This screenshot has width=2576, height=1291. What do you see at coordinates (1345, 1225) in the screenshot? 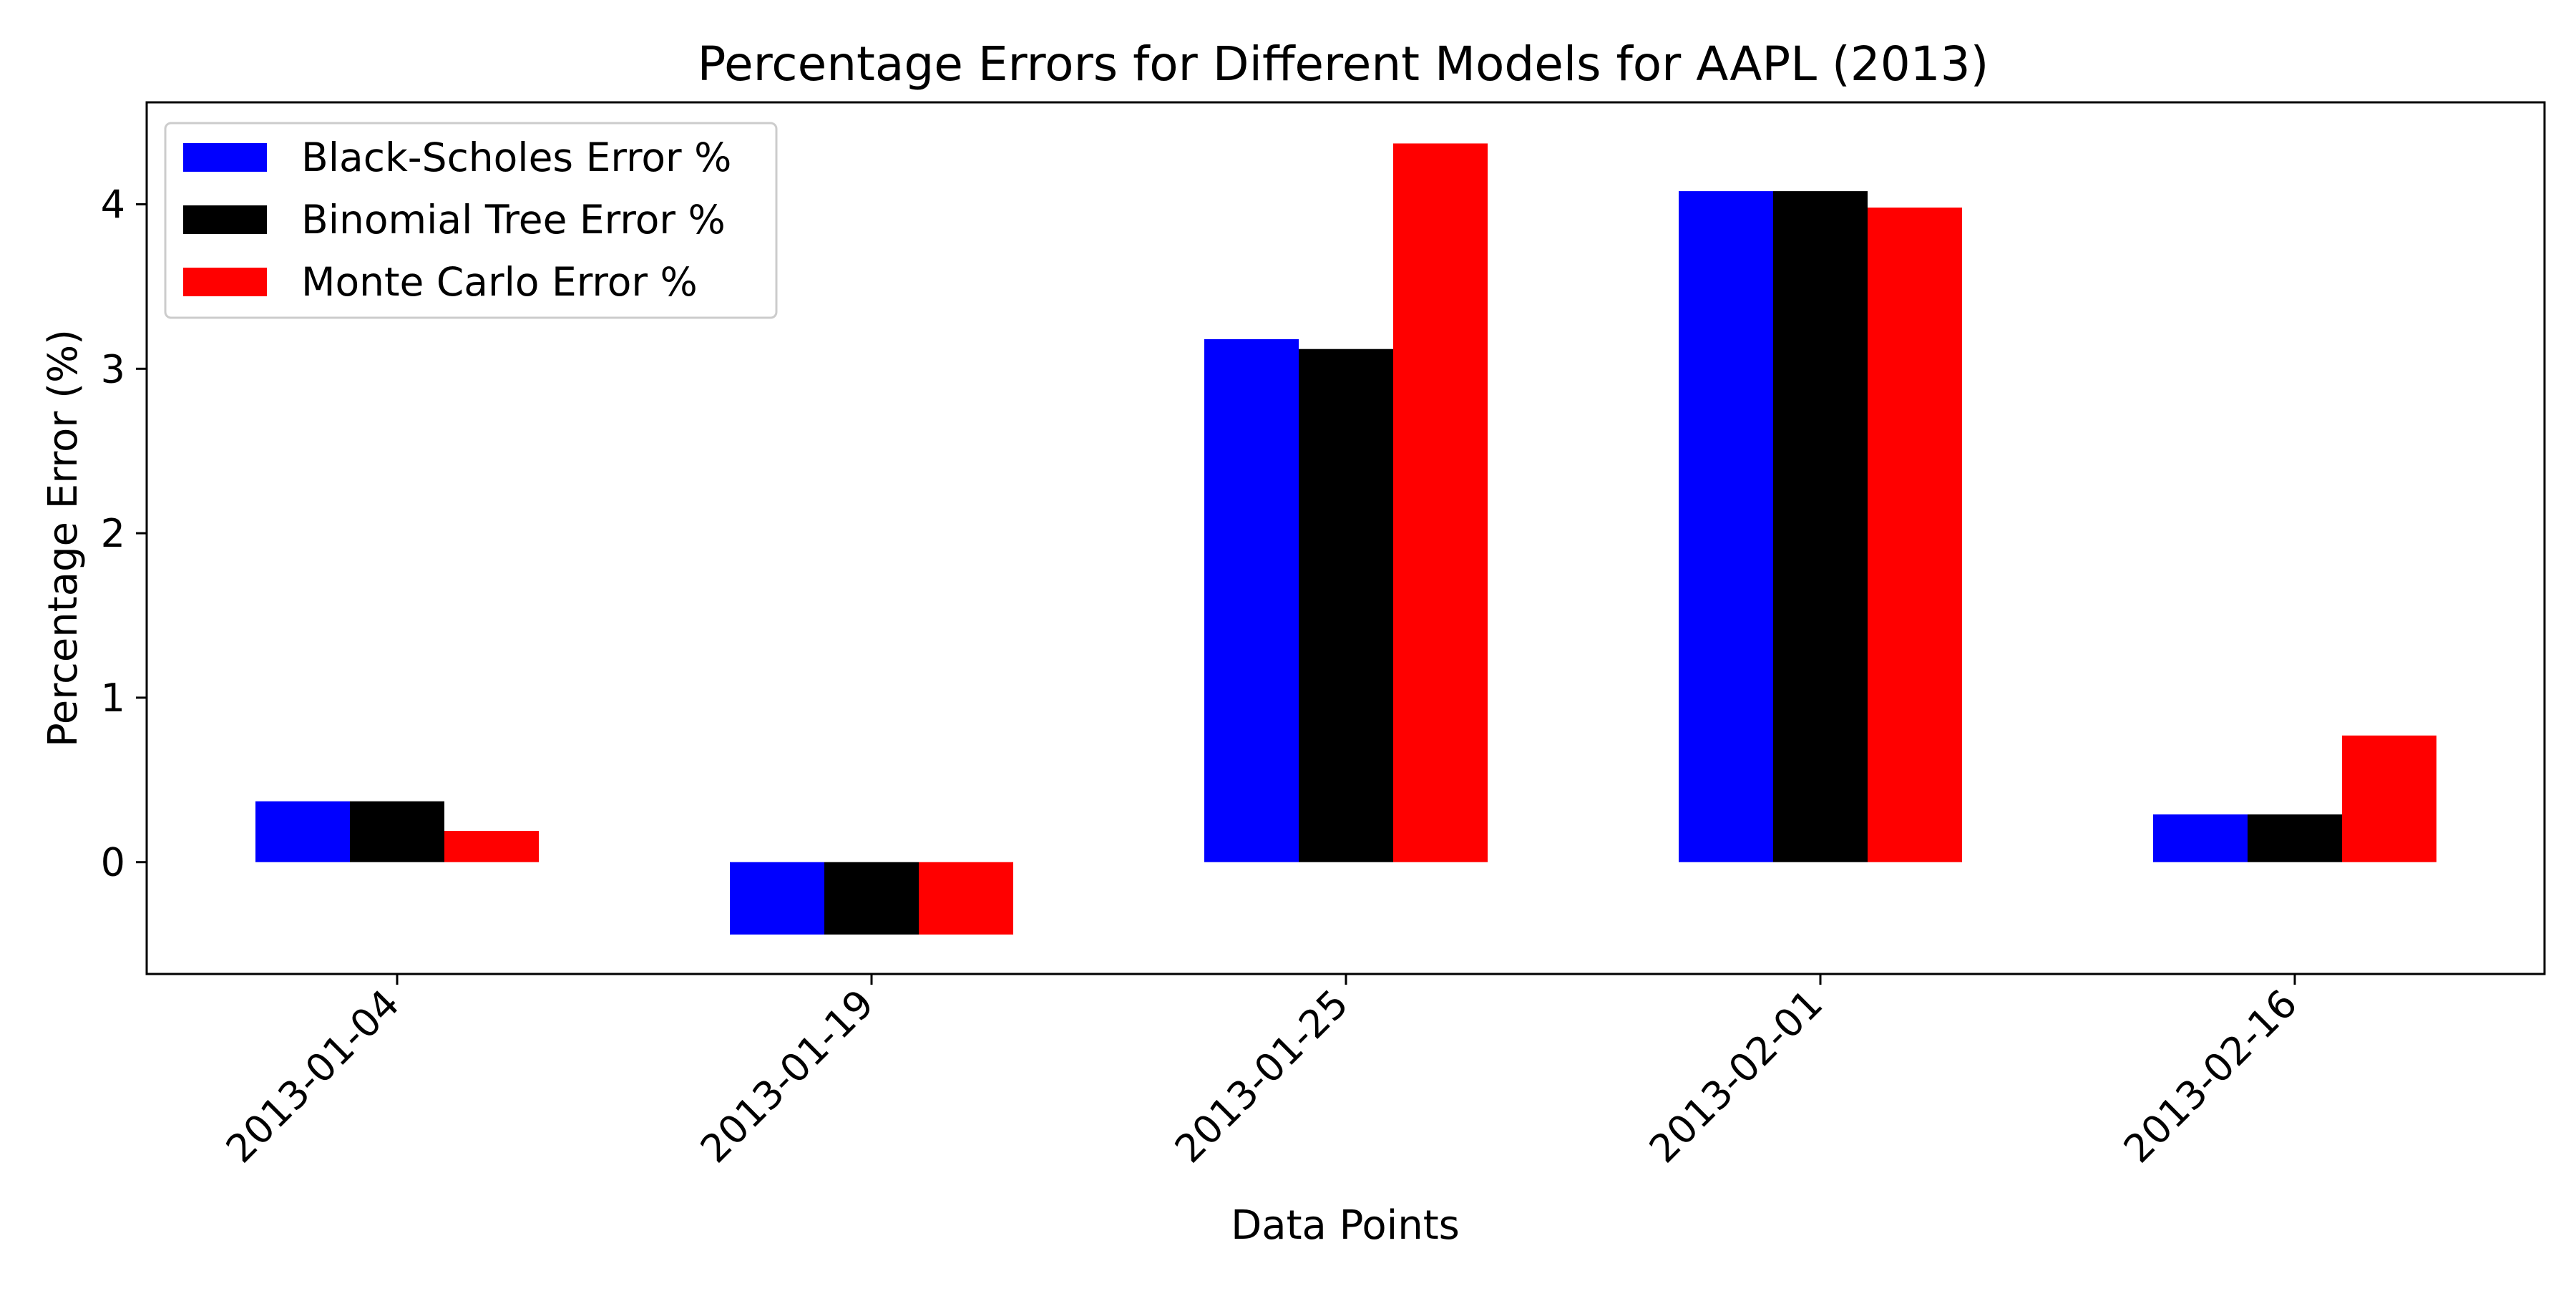
I see `x-axis-label: Data Points` at bounding box center [1345, 1225].